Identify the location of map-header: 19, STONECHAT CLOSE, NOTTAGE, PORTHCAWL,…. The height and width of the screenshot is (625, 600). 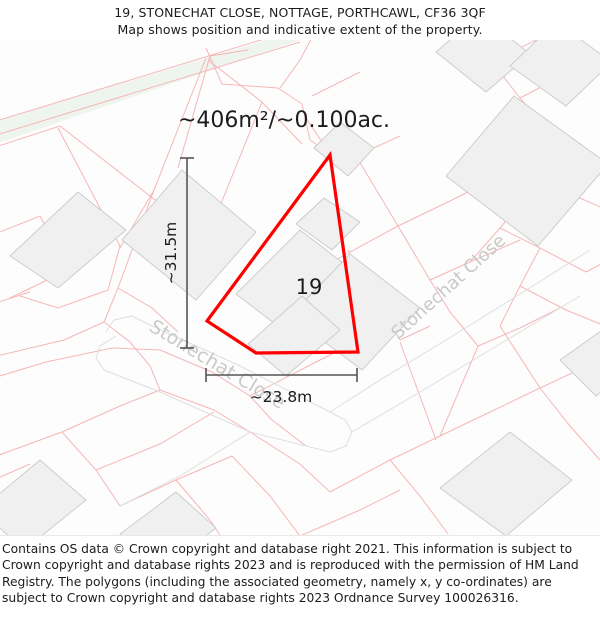
(300, 20).